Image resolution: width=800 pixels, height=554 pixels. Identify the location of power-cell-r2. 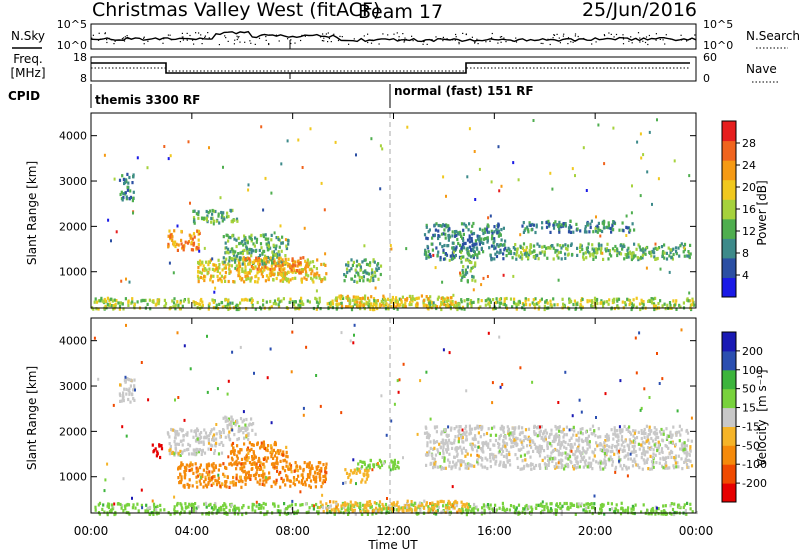
(198, 218).